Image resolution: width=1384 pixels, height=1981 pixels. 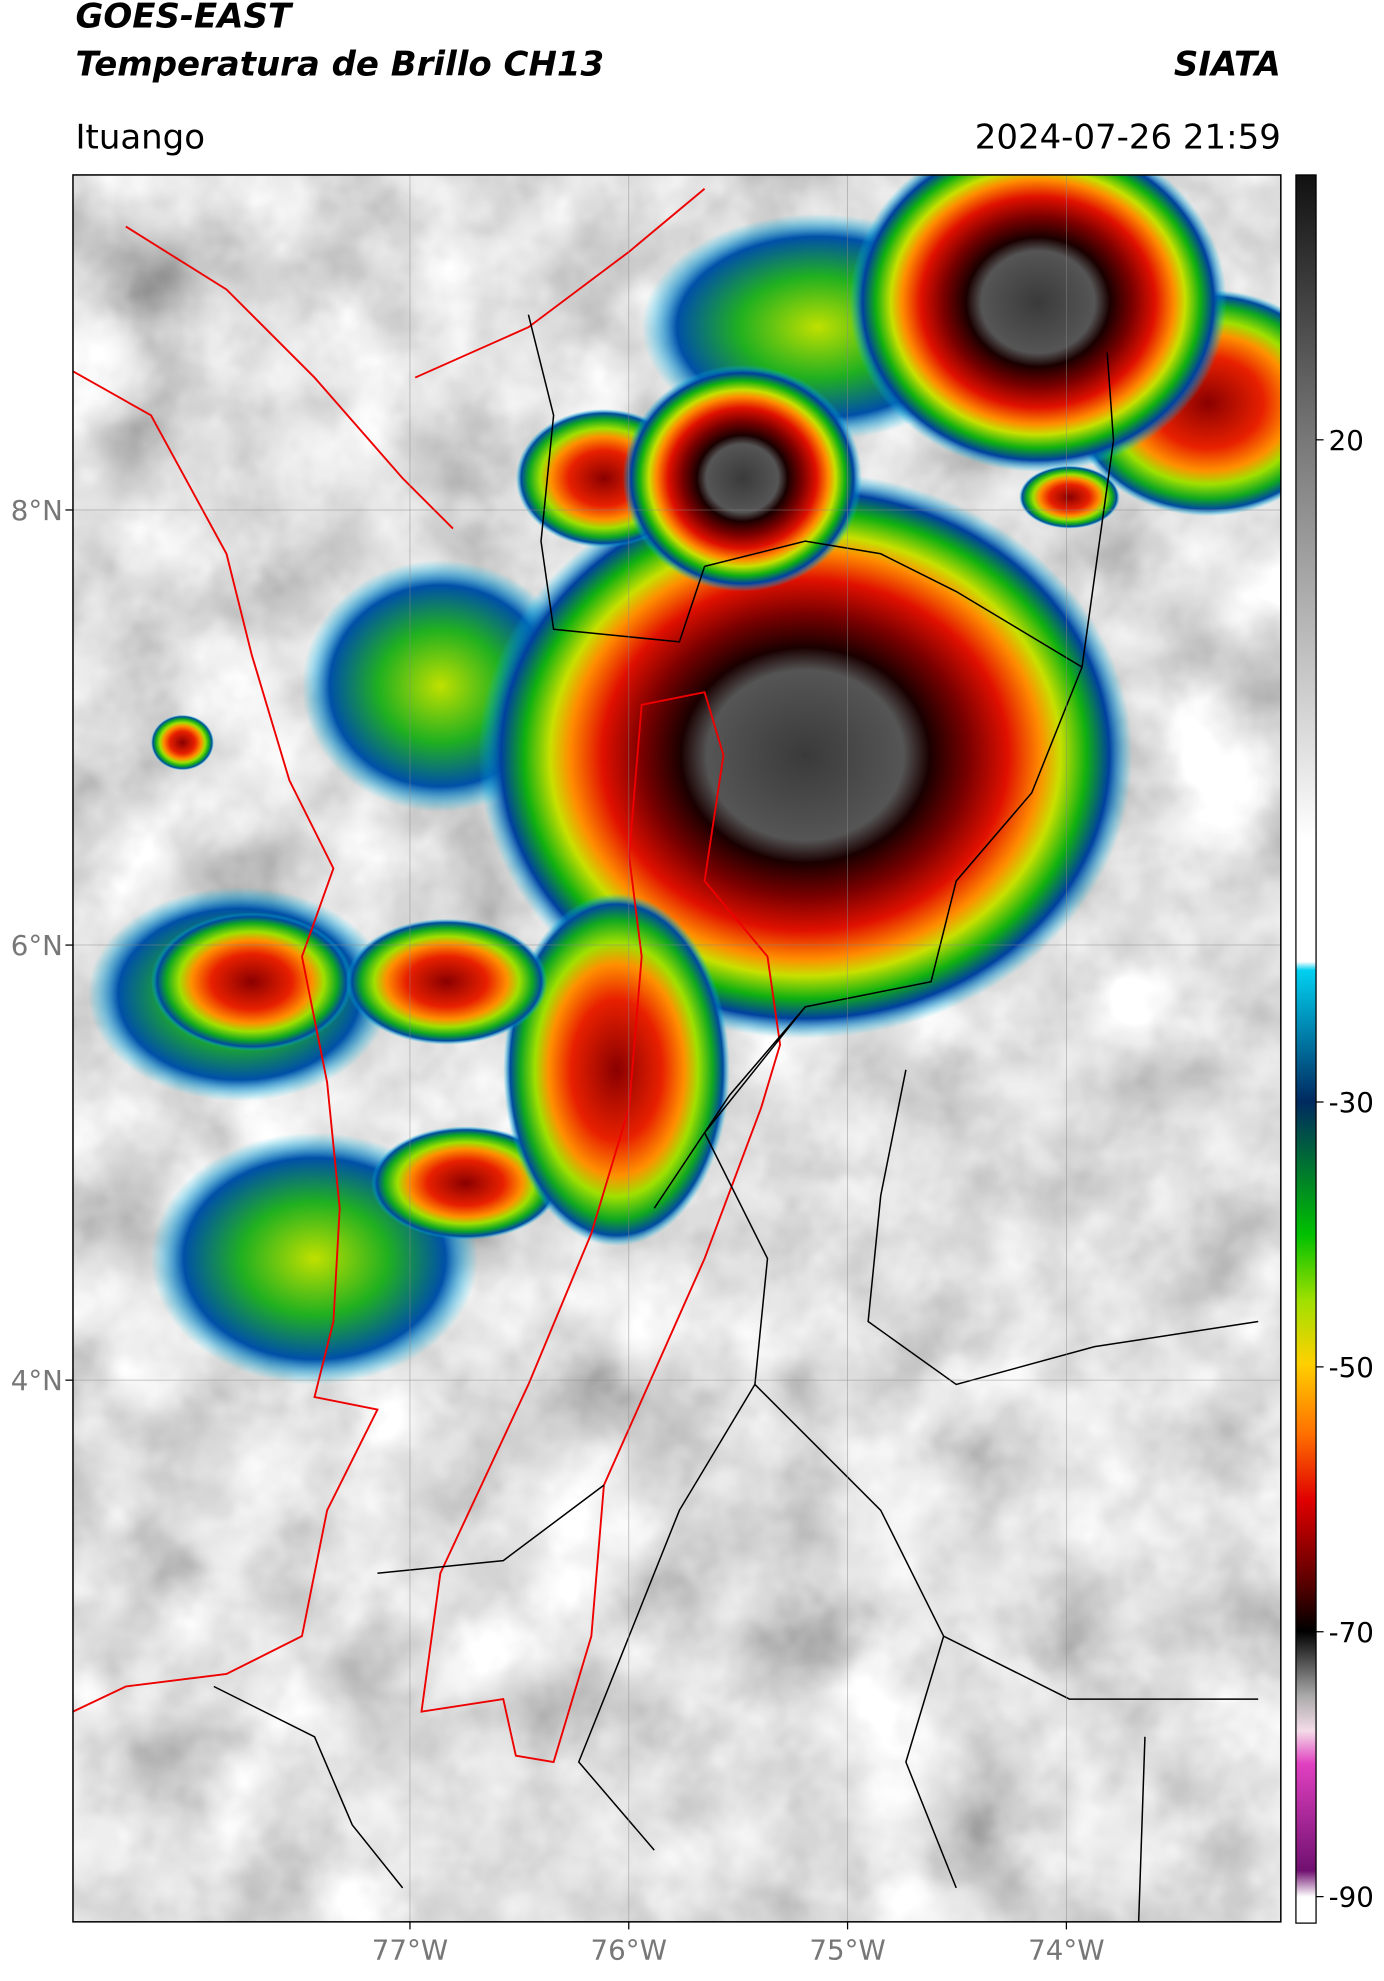 I want to click on satellite-title: GOES-EAST, so click(x=184, y=18).